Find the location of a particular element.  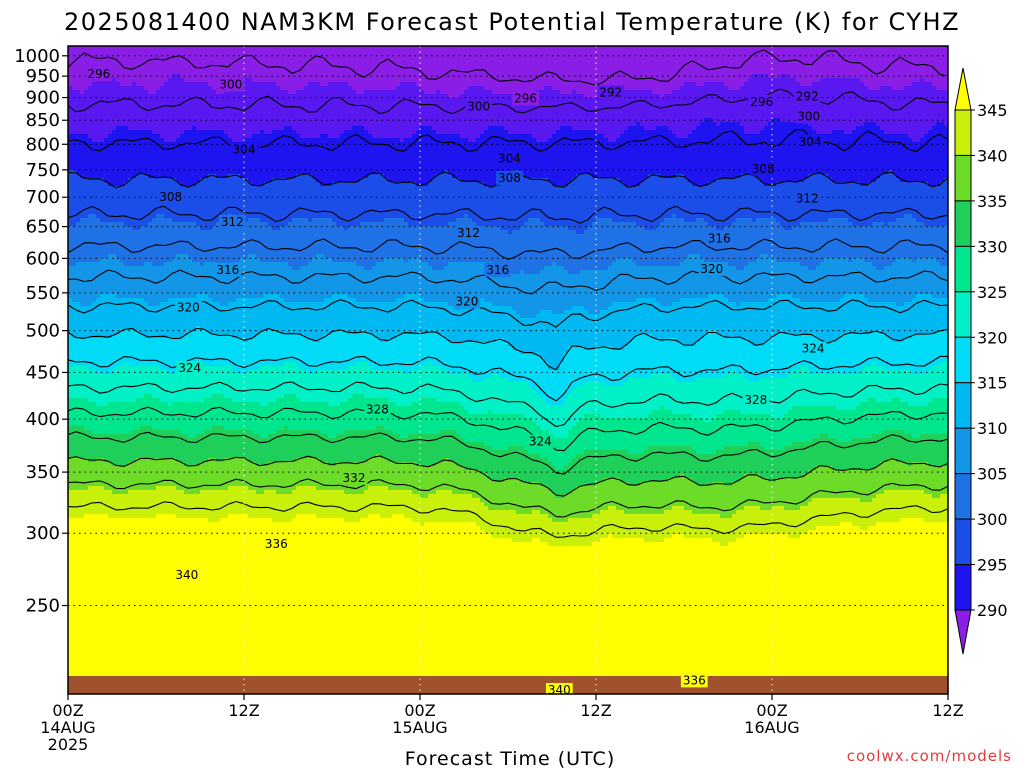

x-tick-label-h48-1: 16AUG is located at coordinates (771, 727).